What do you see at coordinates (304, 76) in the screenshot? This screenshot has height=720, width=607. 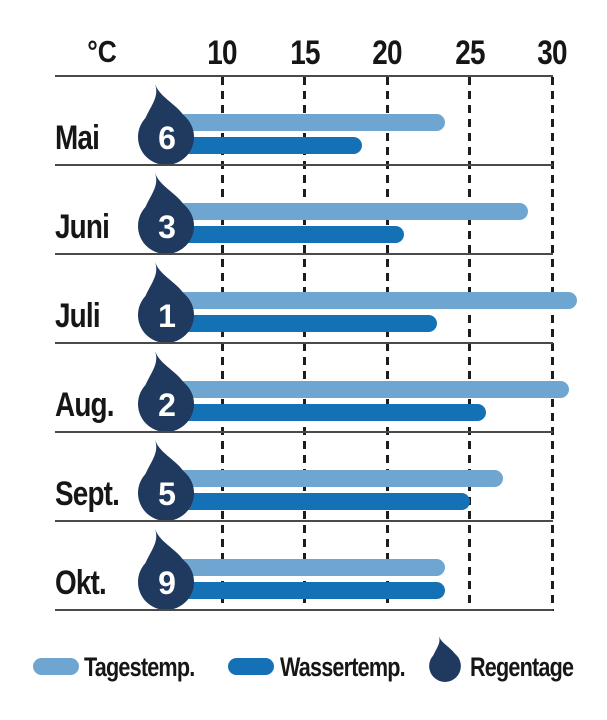 I see `axis-line-top` at bounding box center [304, 76].